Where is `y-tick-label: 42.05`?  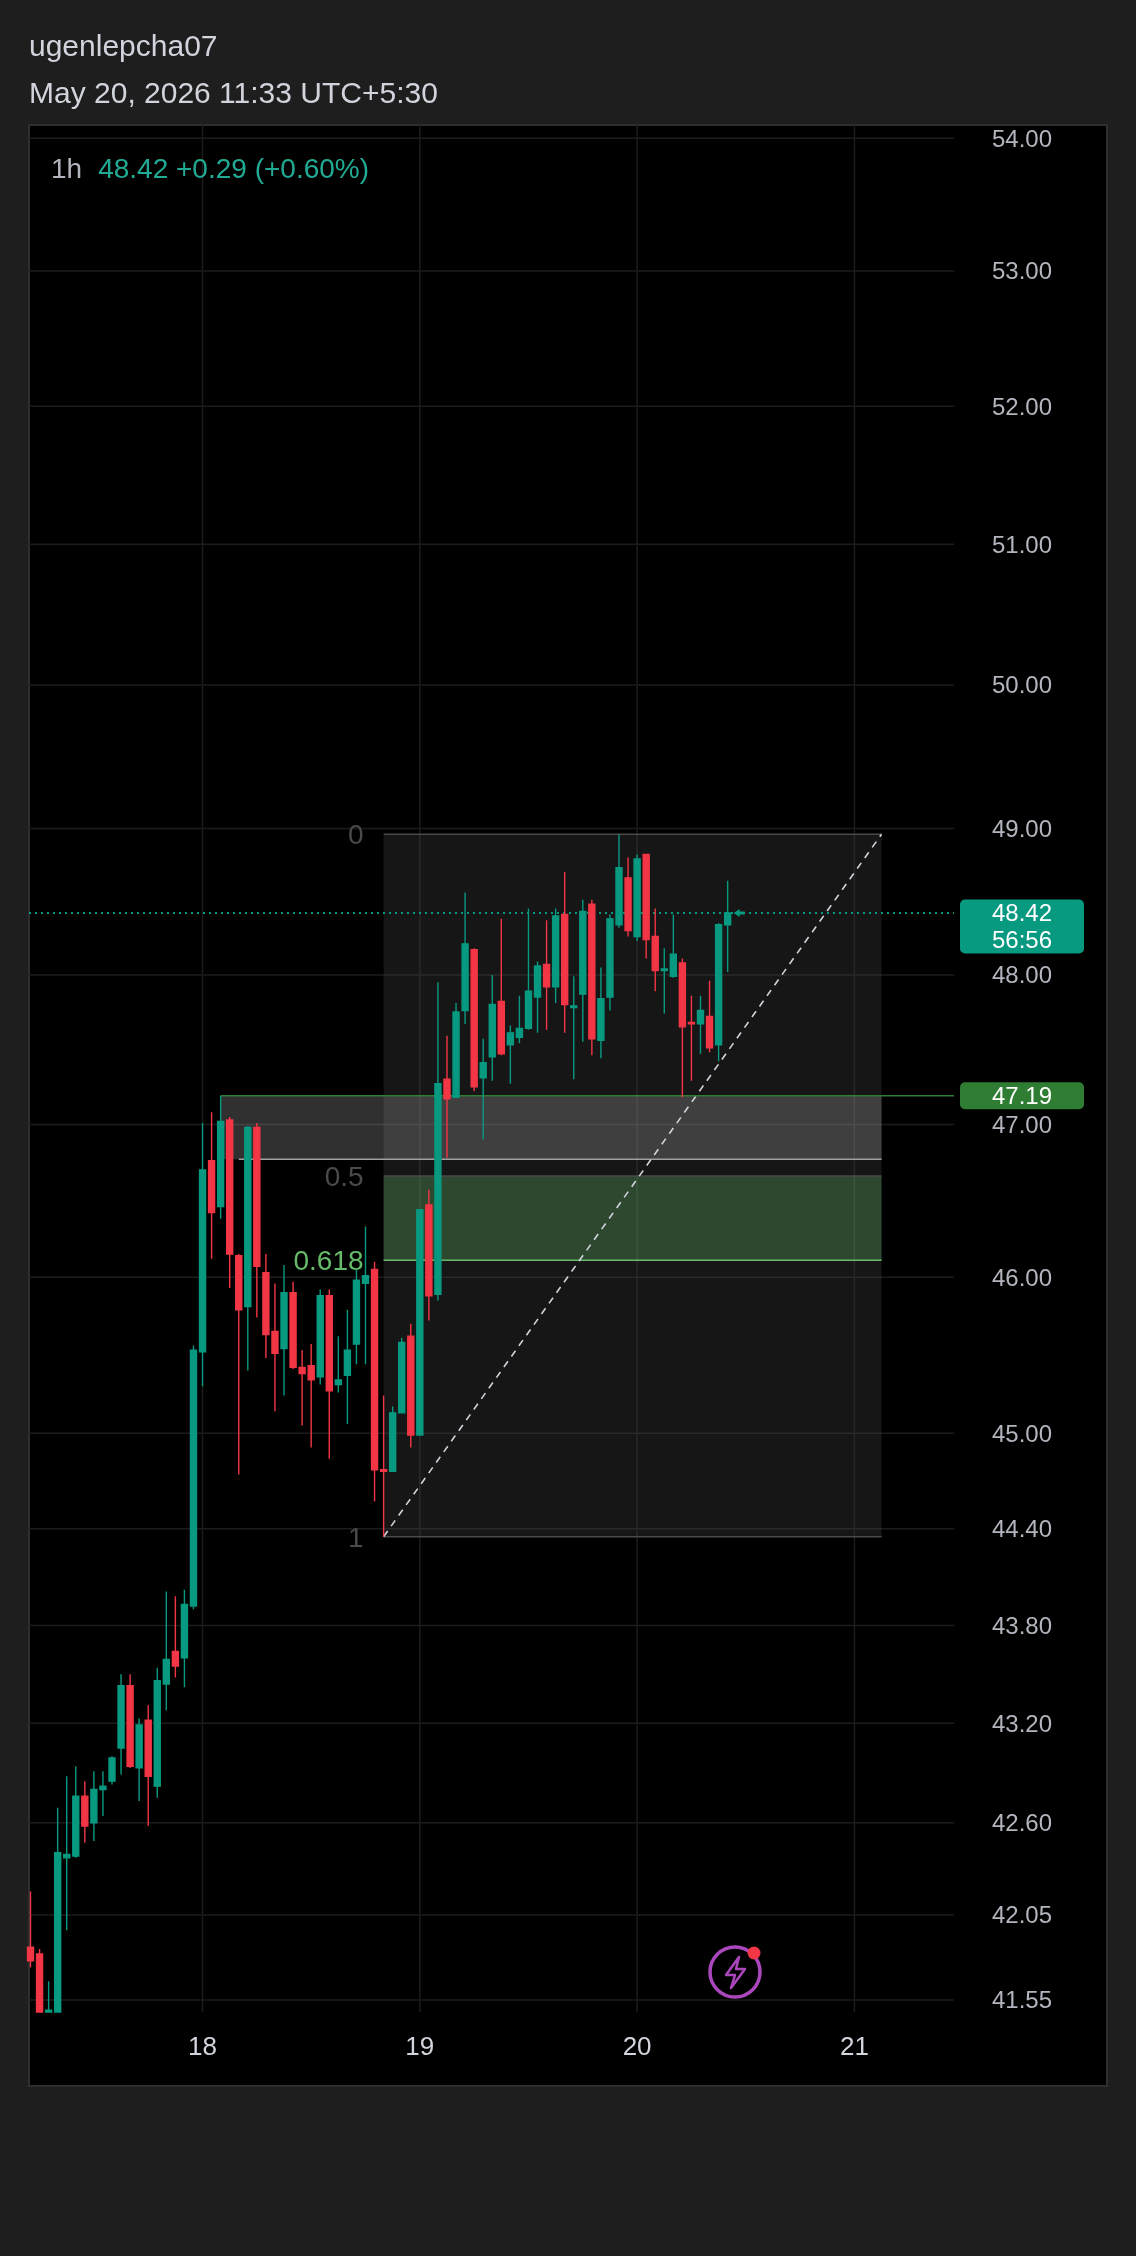 y-tick-label: 42.05 is located at coordinates (1022, 1915).